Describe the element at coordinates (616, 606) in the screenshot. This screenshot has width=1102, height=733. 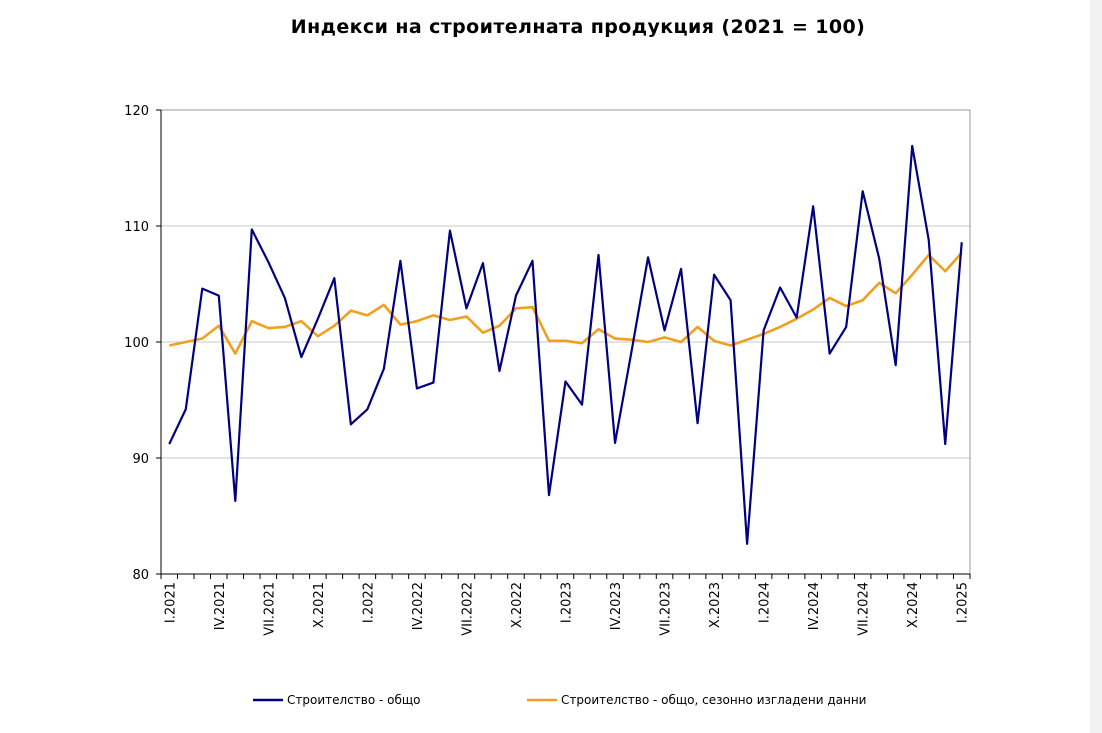
I see `x-tick-label: IV.2023` at that location.